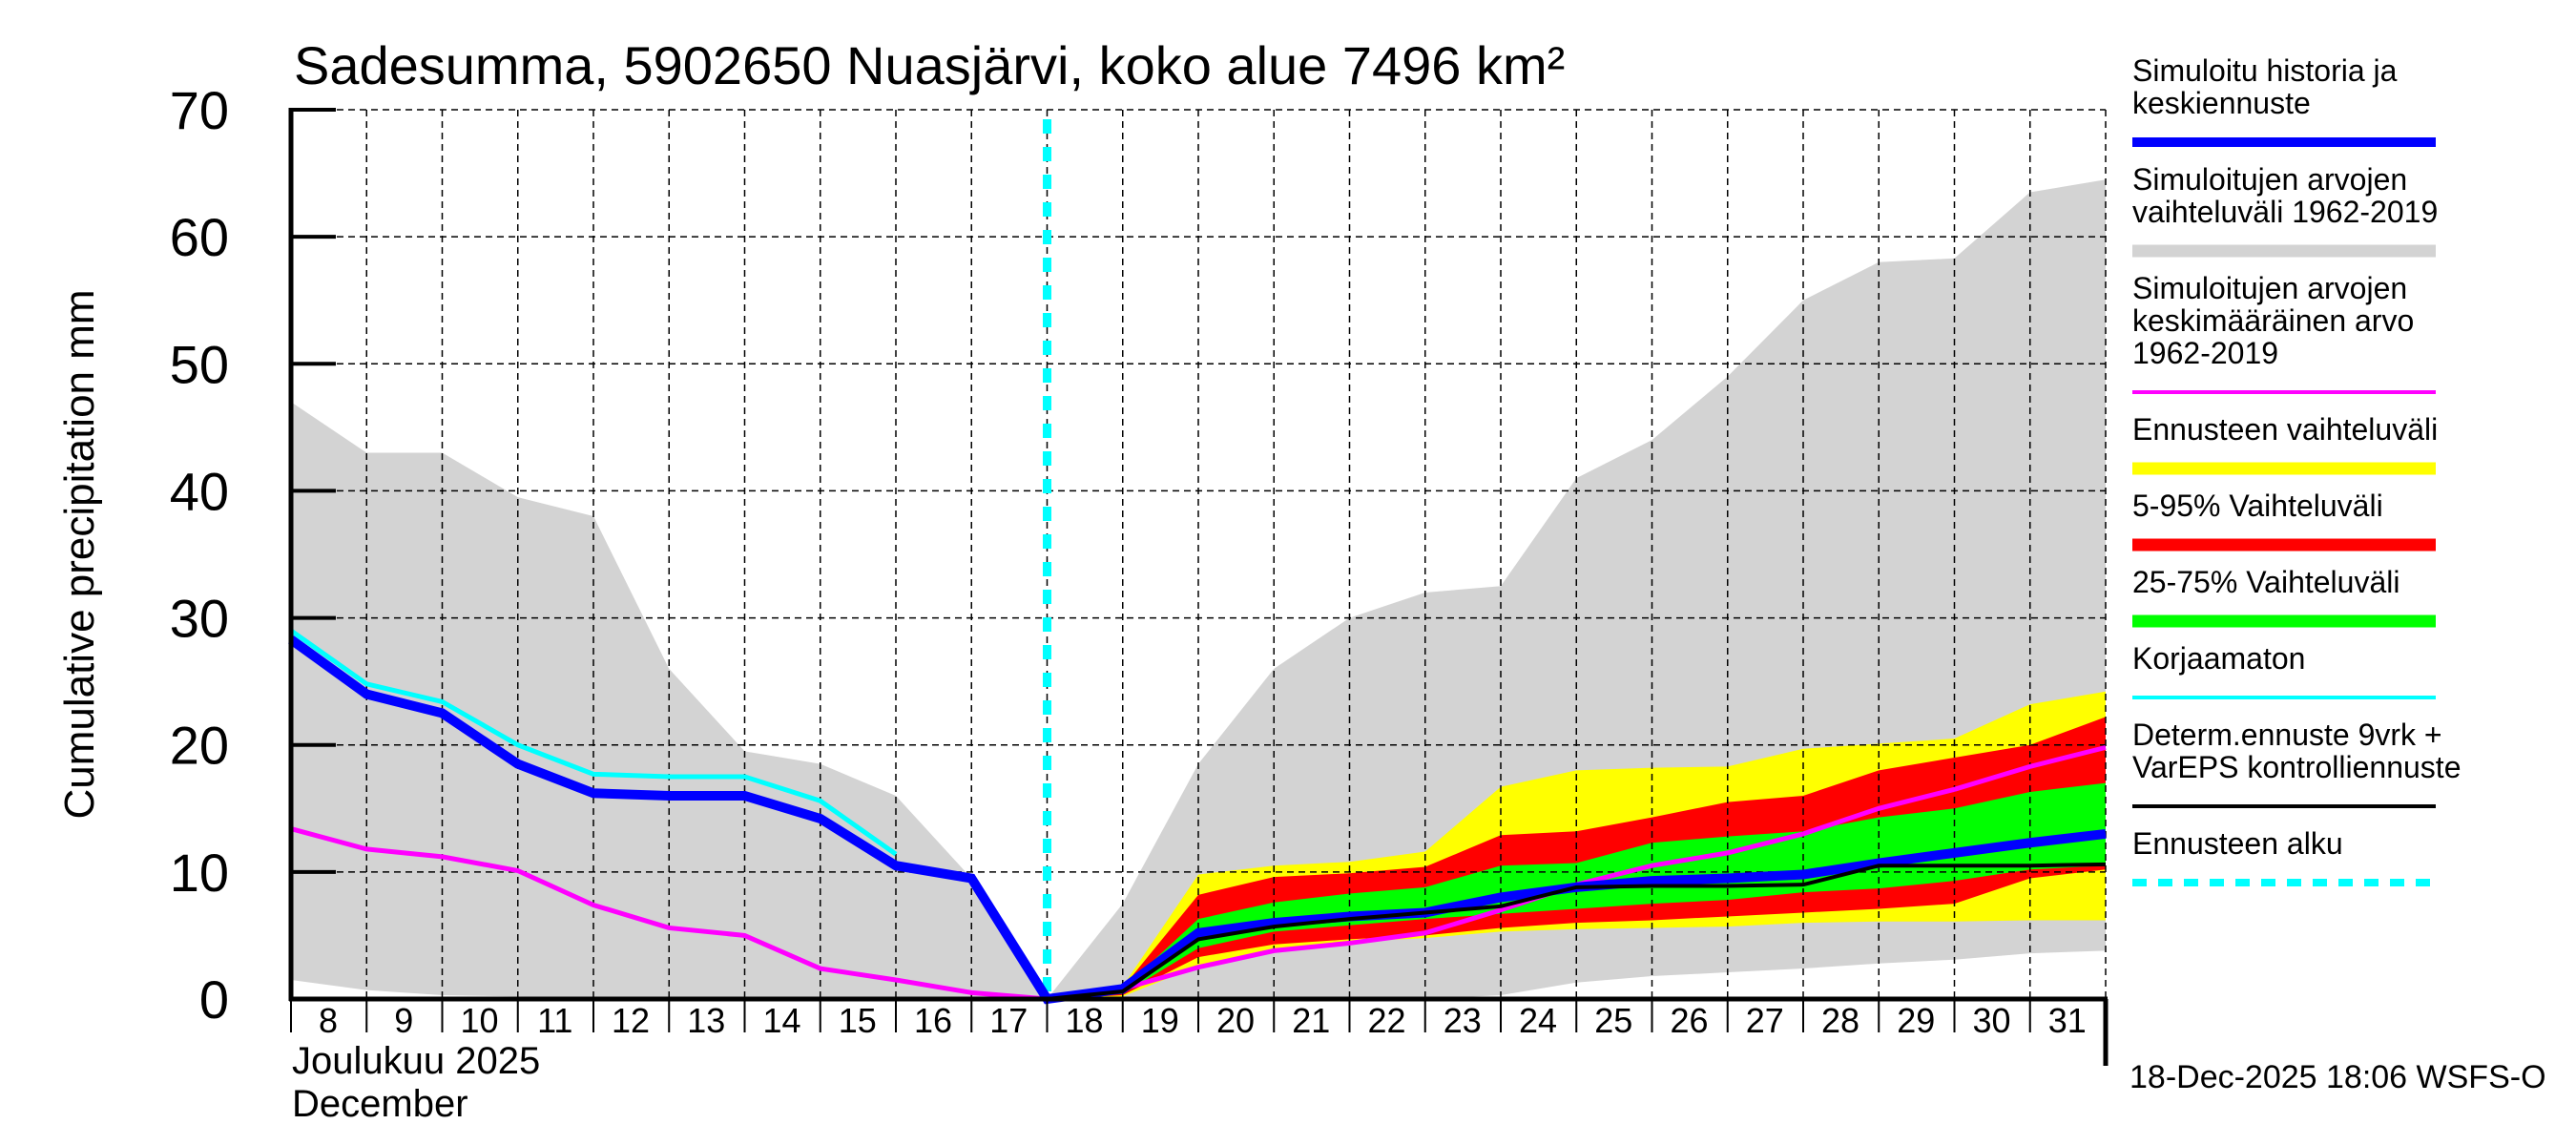  Describe the element at coordinates (554, 1021) in the screenshot. I see `x-tick-label: 11` at that location.